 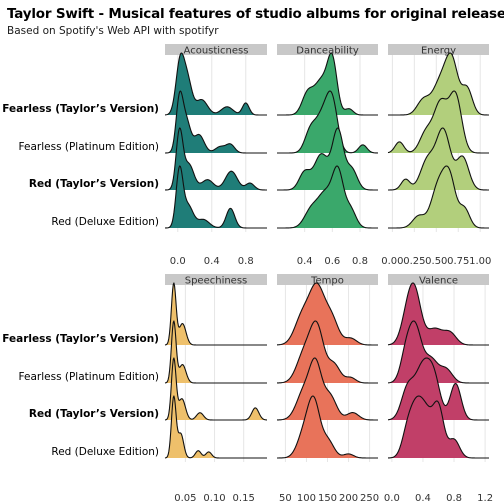 What do you see at coordinates (216, 389) in the screenshot?
I see `ridge-line-speechiness-red-taylor-s-version` at bounding box center [216, 389].